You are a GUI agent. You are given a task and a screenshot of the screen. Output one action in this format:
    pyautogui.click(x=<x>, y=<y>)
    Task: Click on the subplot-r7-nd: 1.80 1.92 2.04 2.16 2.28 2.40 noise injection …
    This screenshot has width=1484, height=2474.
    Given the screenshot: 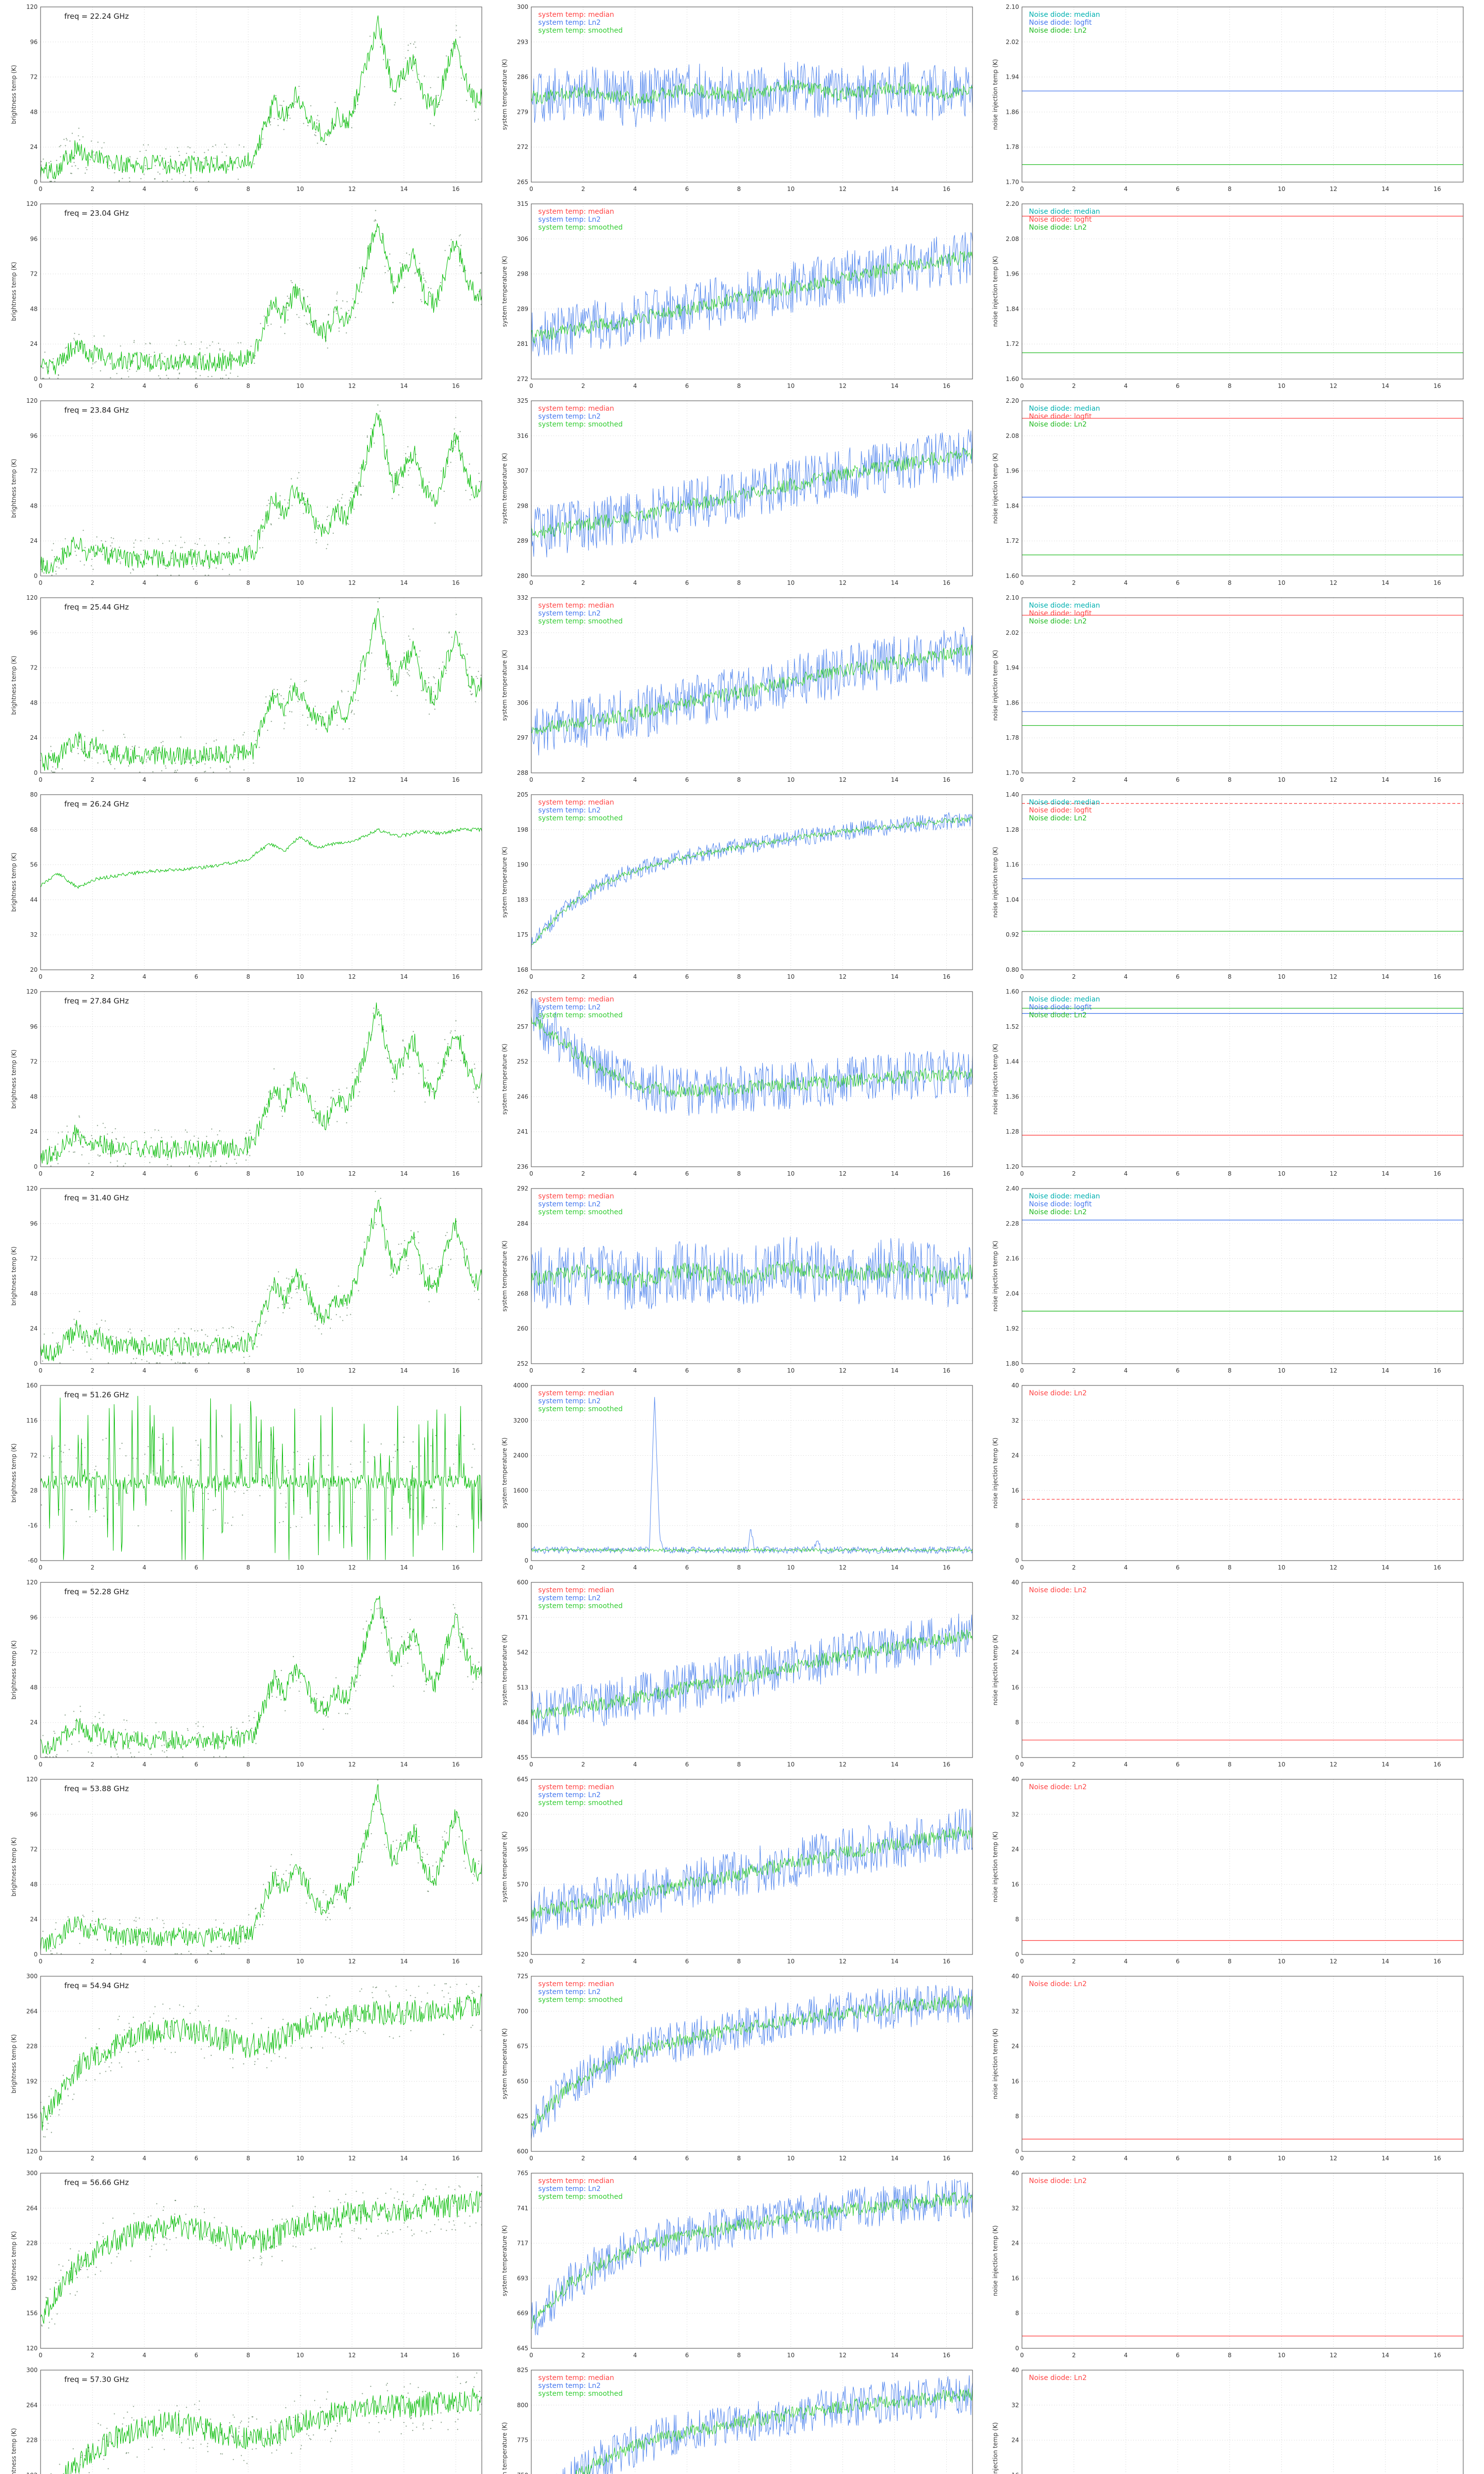 What is the action you would take?
    pyautogui.click(x=1229, y=1282)
    